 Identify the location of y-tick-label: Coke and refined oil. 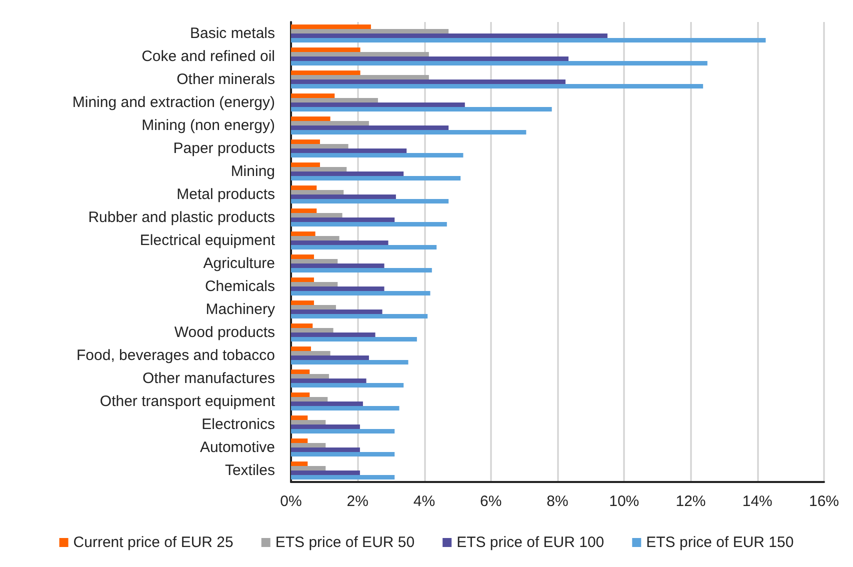
(208, 56).